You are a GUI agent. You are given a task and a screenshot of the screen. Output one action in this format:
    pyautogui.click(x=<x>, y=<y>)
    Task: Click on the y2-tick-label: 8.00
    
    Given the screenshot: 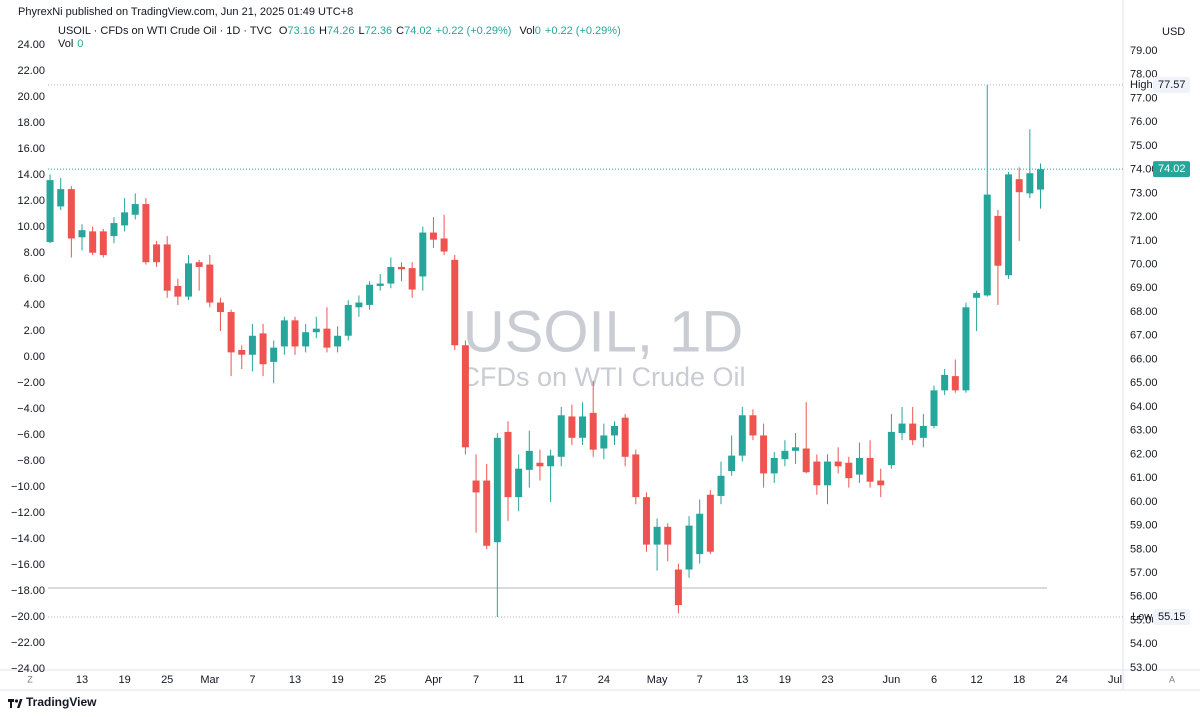 What is the action you would take?
    pyautogui.click(x=34, y=253)
    